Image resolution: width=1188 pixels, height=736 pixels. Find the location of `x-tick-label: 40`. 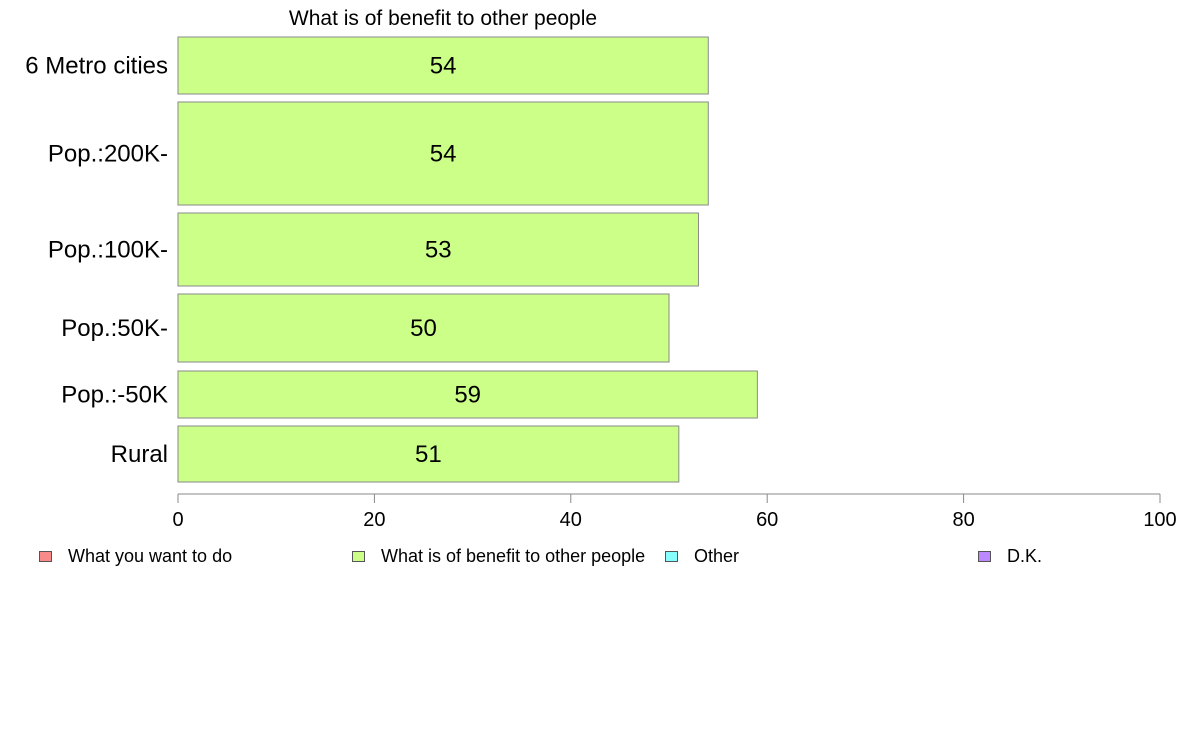

x-tick-label: 40 is located at coordinates (571, 520).